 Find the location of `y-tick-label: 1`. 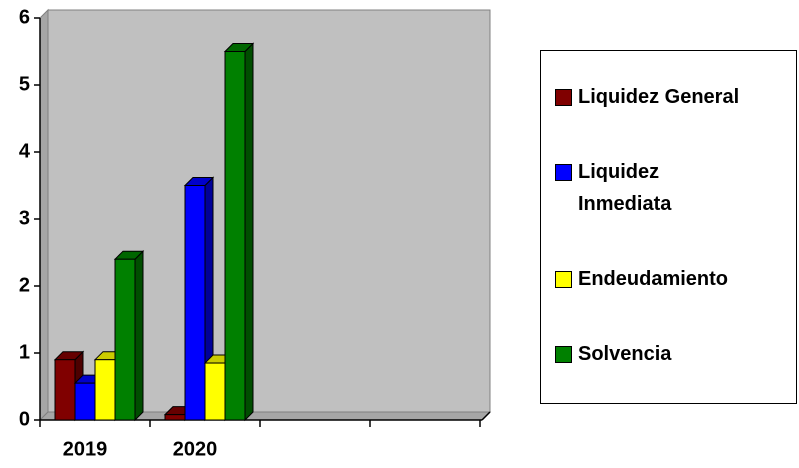

y-tick-label: 1 is located at coordinates (24, 352).